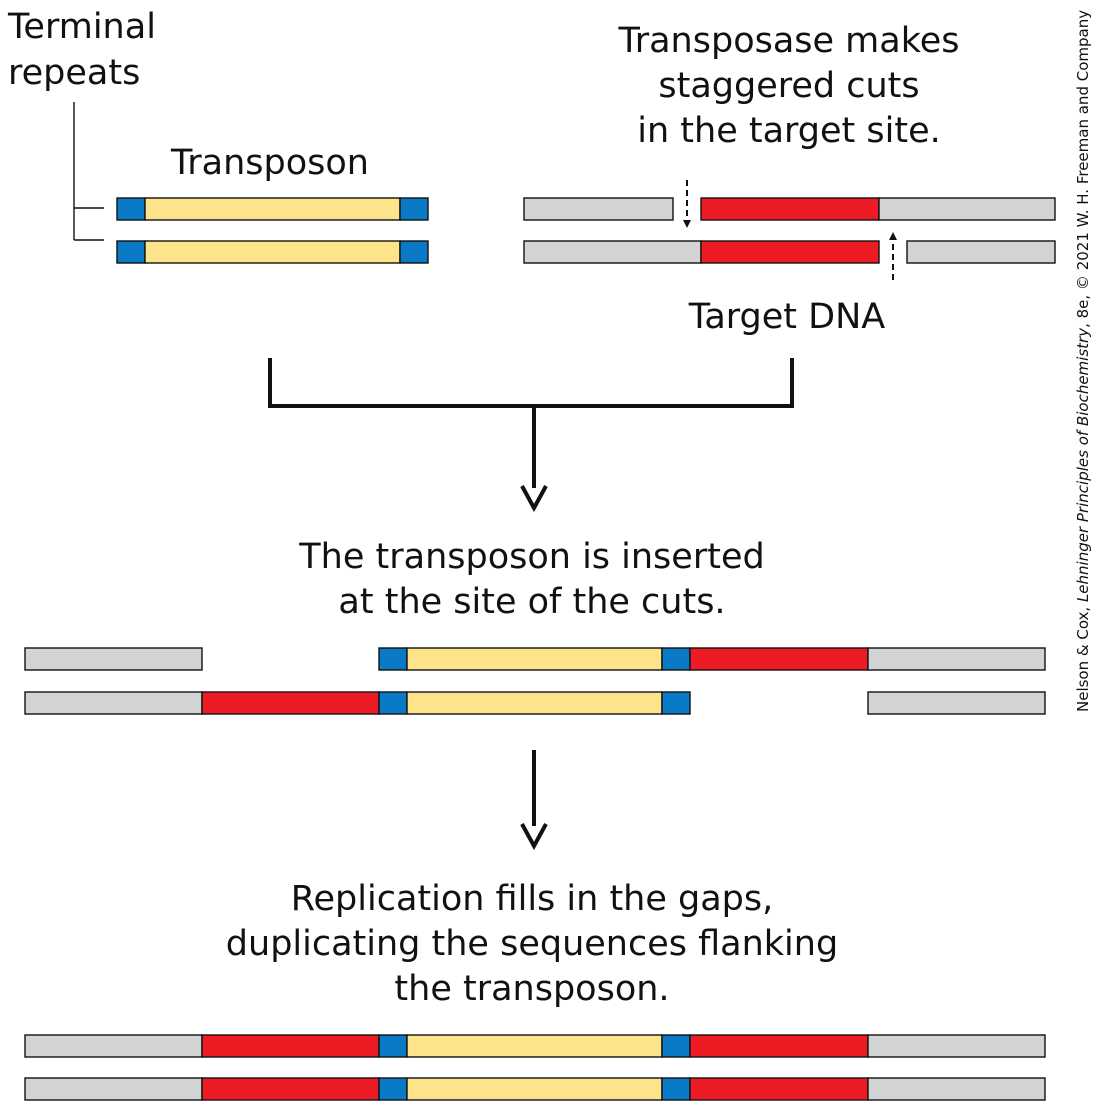  I want to click on target-dna-strand-bottom, so click(789, 252).